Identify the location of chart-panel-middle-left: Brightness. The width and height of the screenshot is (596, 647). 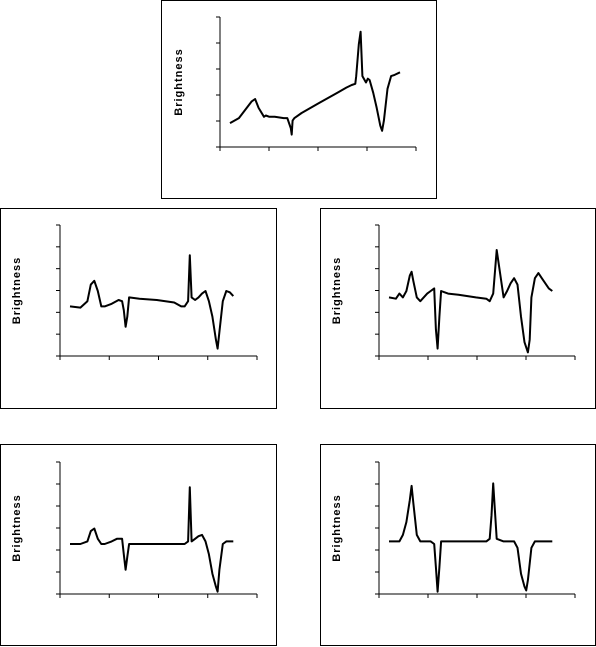
(138, 308).